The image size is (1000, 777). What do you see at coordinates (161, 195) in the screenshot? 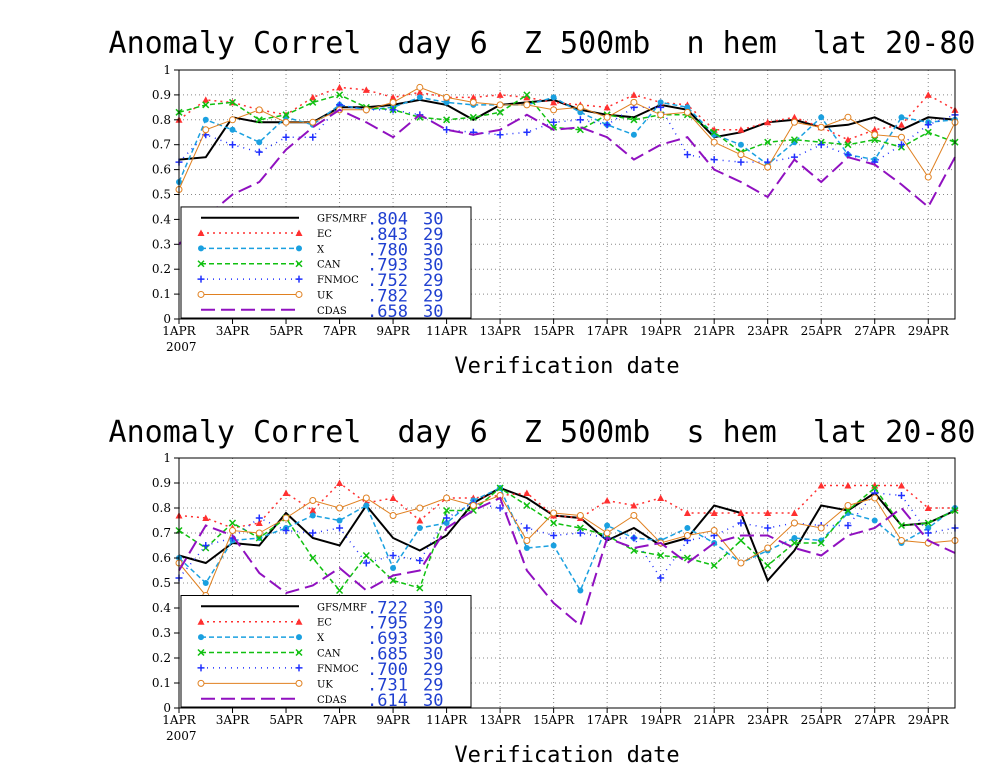
I see `y-tick-label: 0.5` at bounding box center [161, 195].